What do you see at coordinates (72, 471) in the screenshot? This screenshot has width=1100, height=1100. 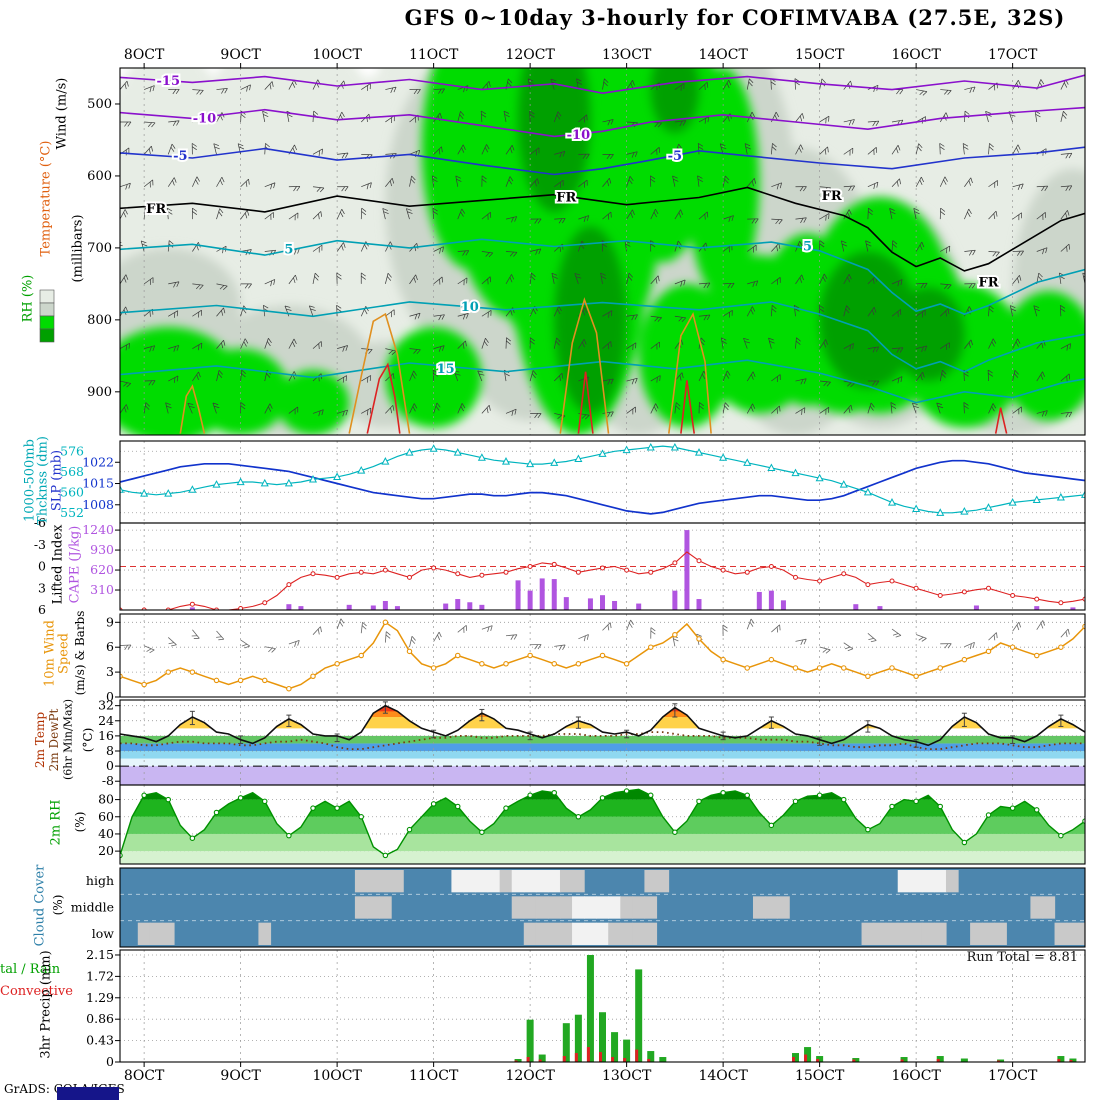 I see `svg-text: 568` at bounding box center [72, 471].